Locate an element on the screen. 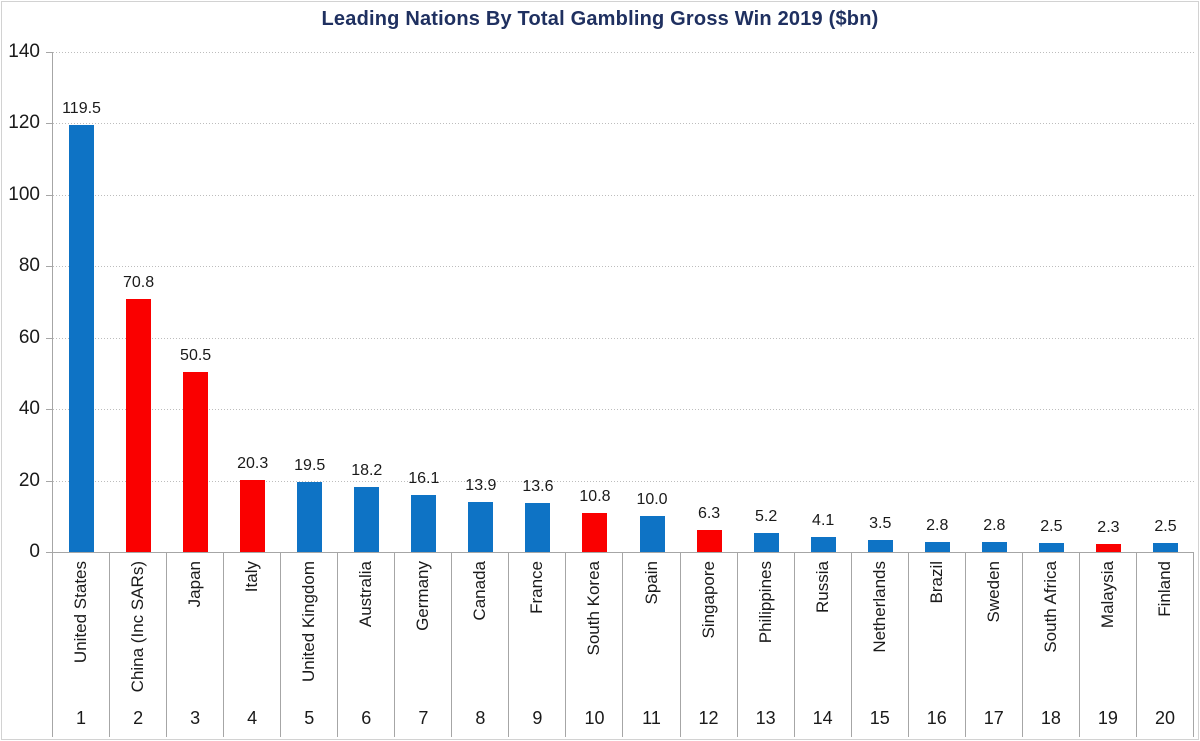 The height and width of the screenshot is (741, 1200). category-cell: Spain 11 is located at coordinates (652, 645).